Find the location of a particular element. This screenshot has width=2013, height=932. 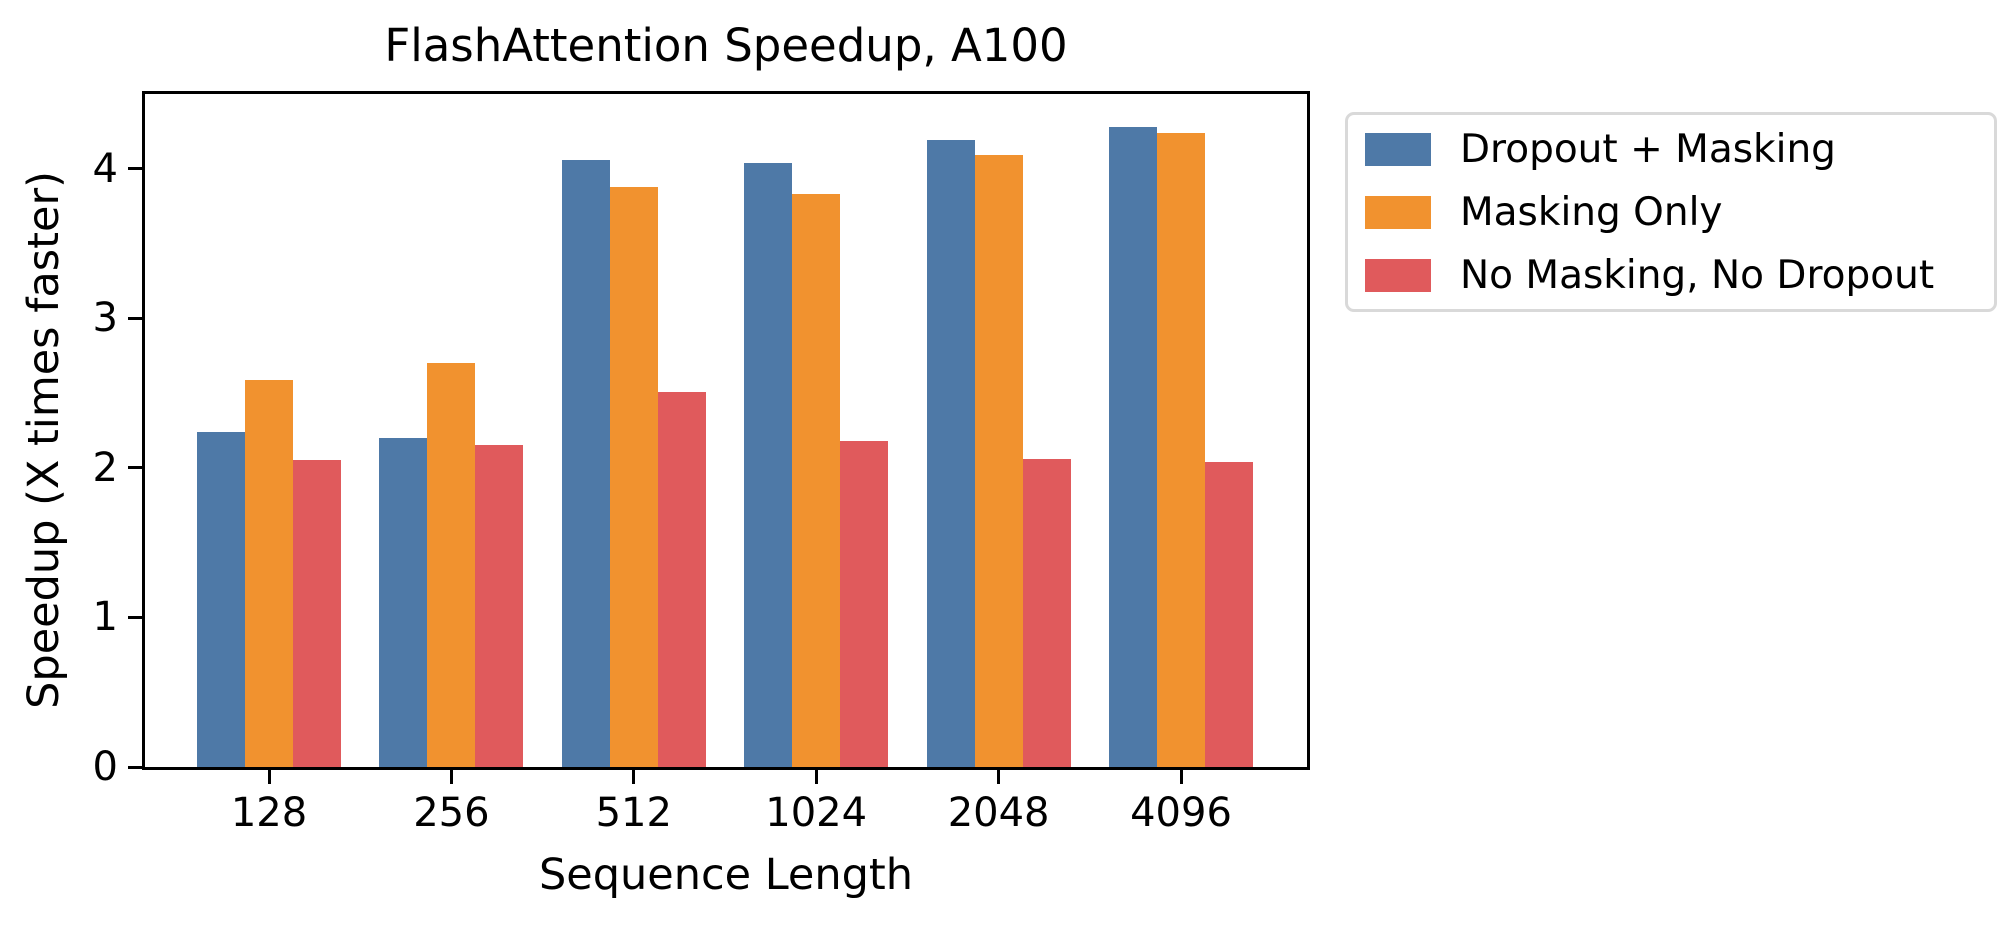

y-tick-label: 3 is located at coordinates (105, 318).